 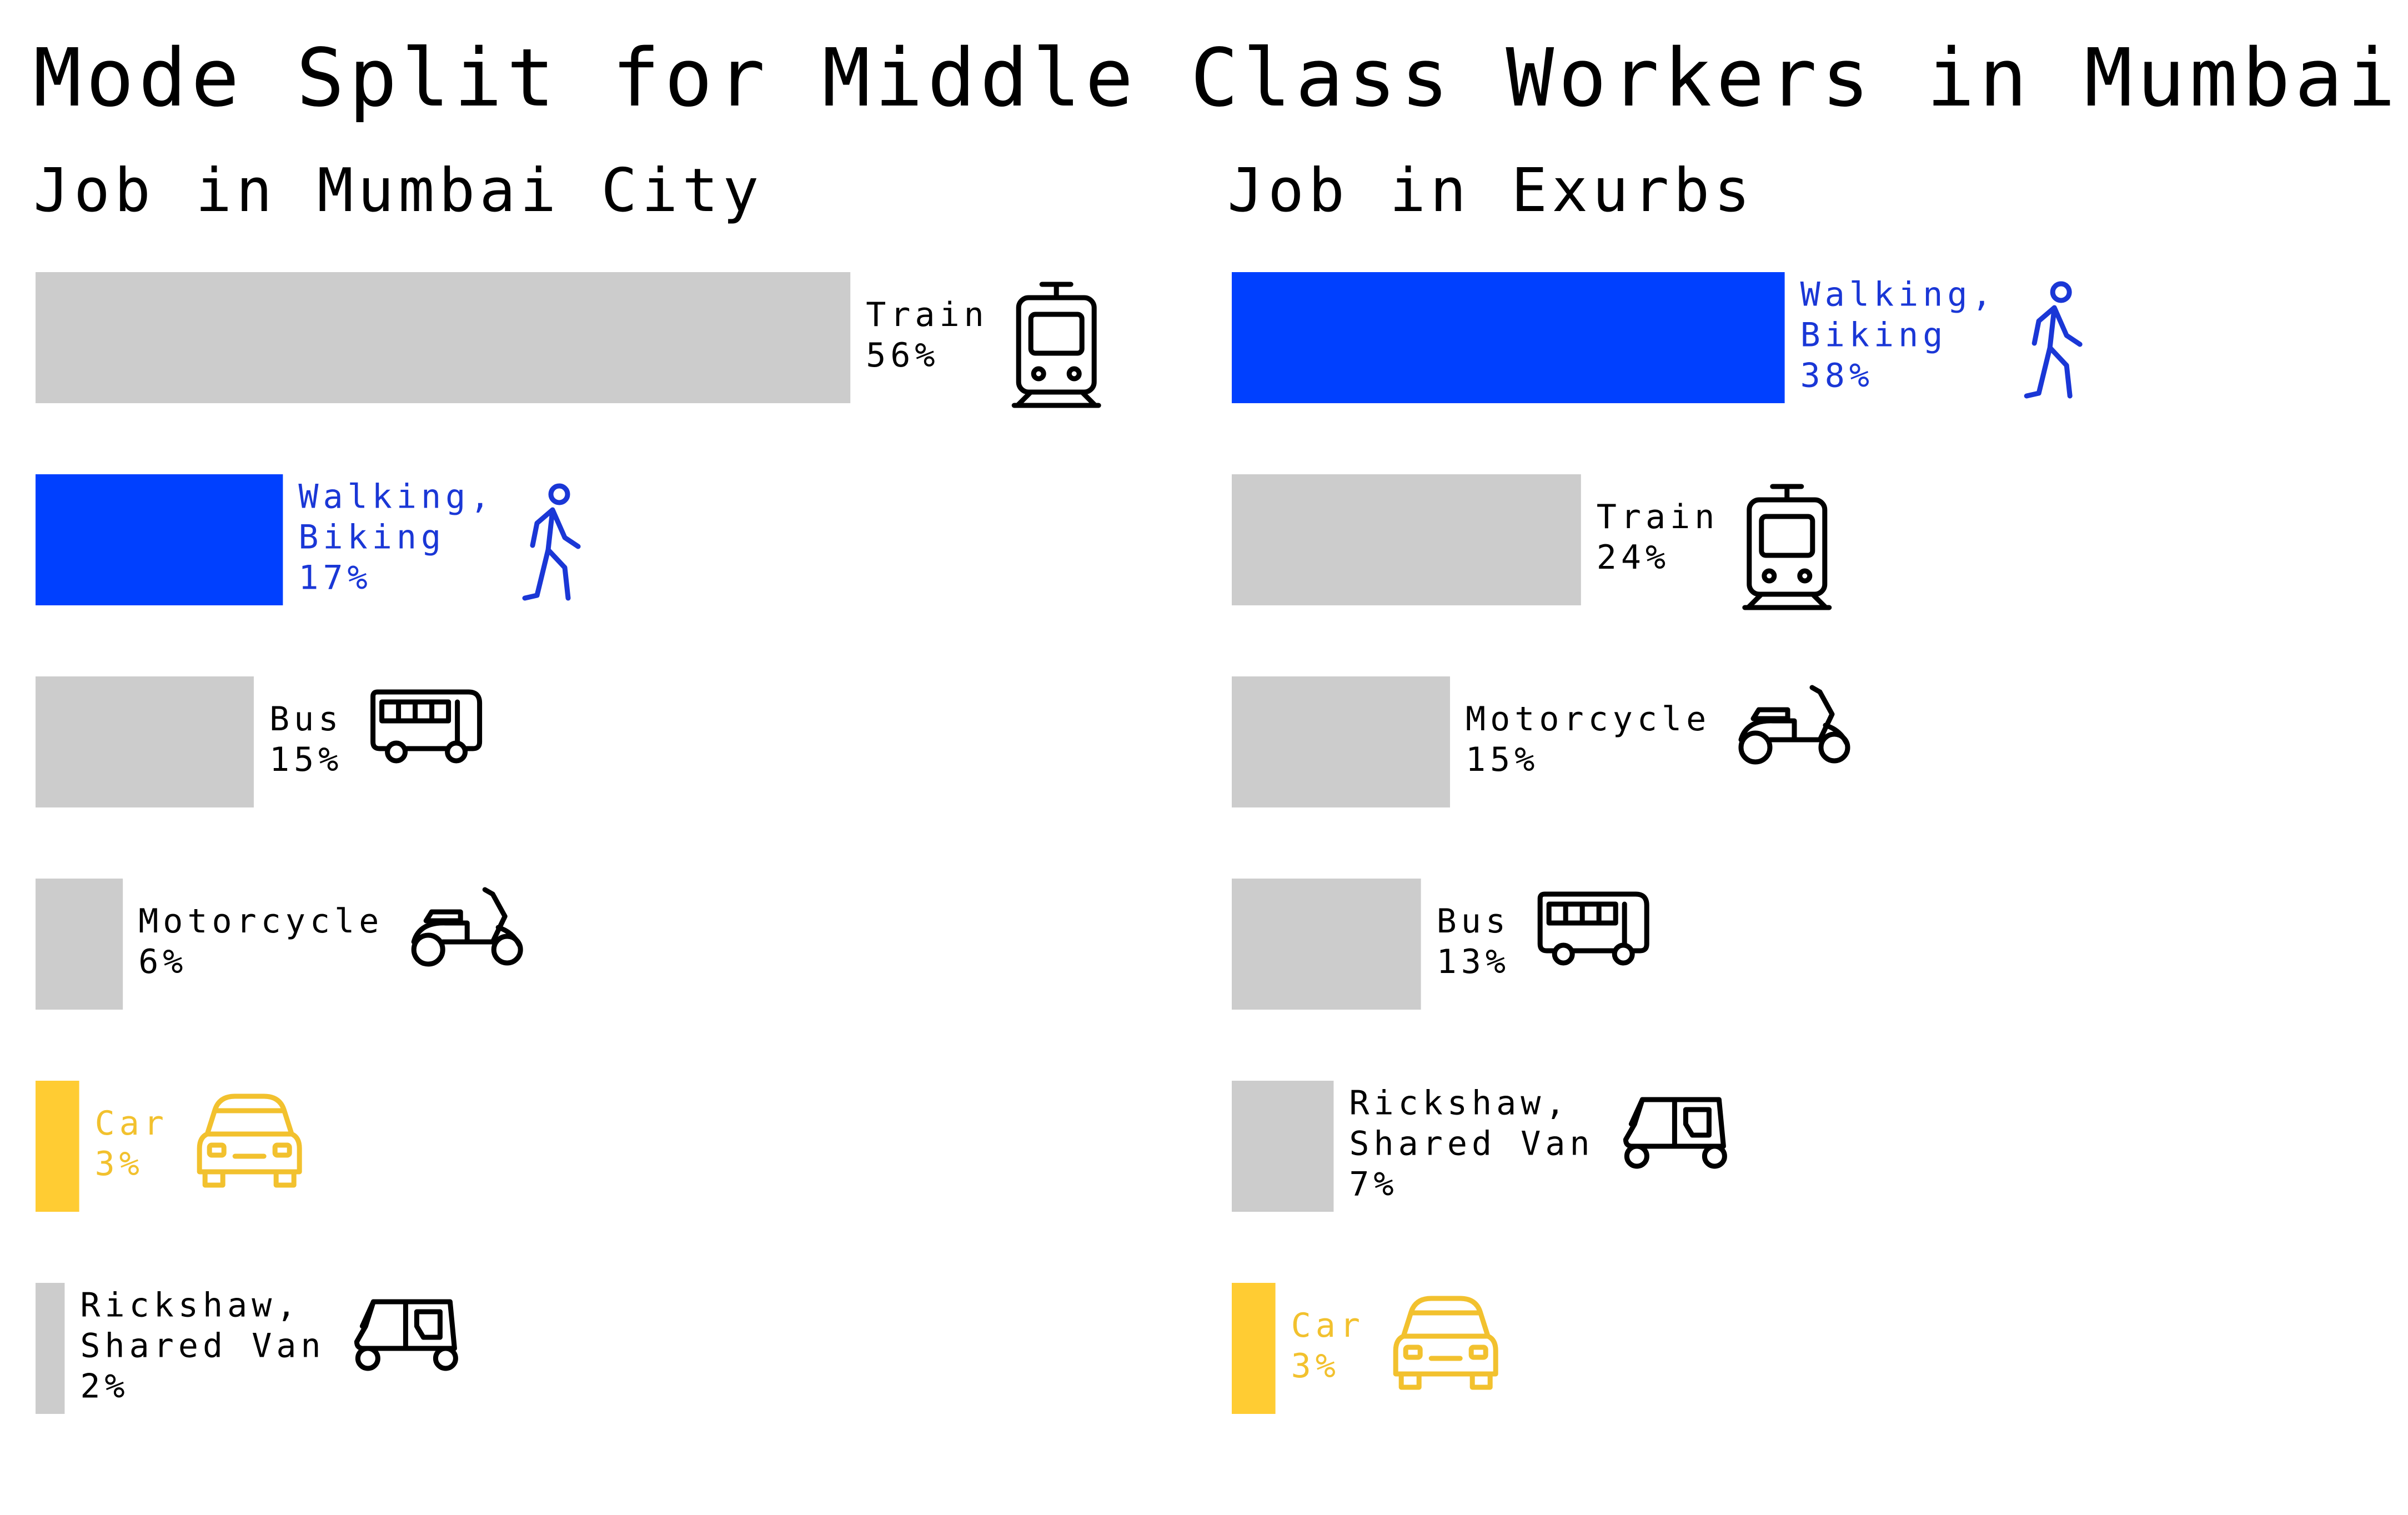 What do you see at coordinates (335, 578) in the screenshot?
I see `bar-value-label-walking-biking: 17%` at bounding box center [335, 578].